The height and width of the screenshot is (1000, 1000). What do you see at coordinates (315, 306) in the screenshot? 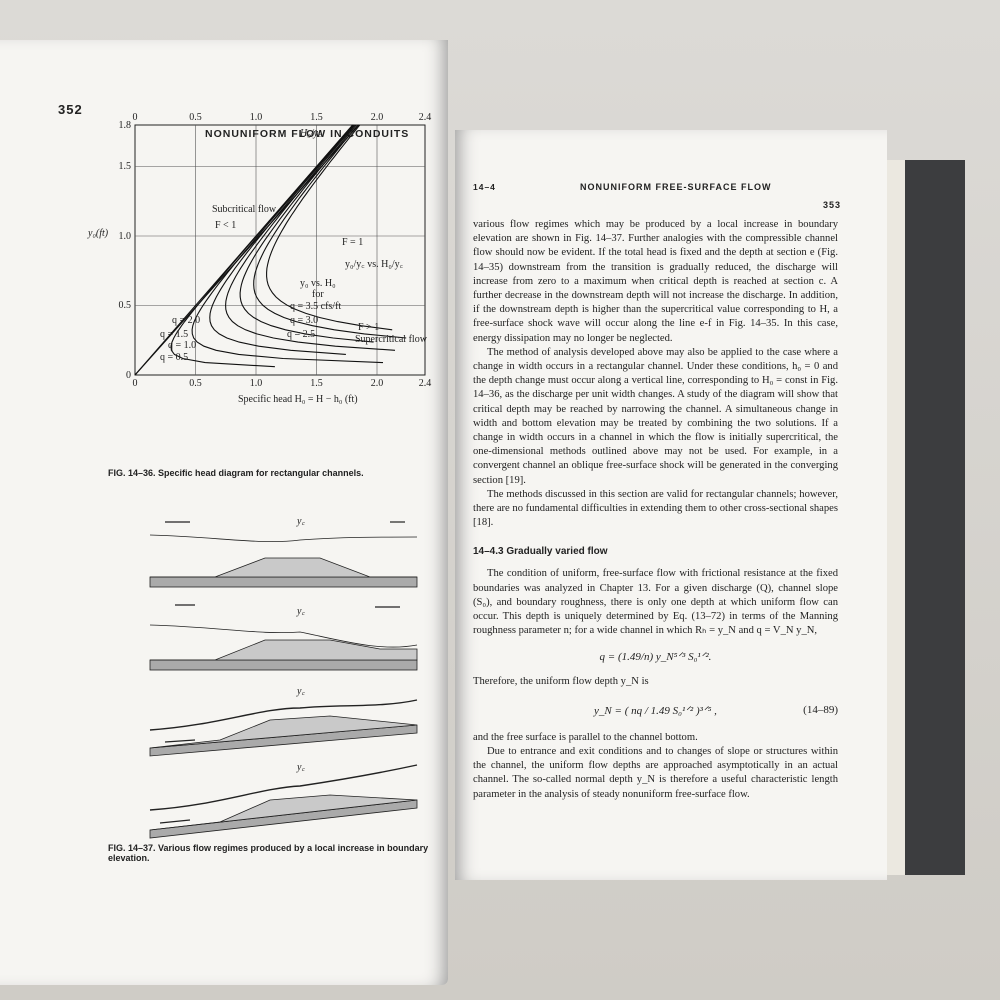
I see `annotation: q = 3.5 cfs/ft` at bounding box center [315, 306].